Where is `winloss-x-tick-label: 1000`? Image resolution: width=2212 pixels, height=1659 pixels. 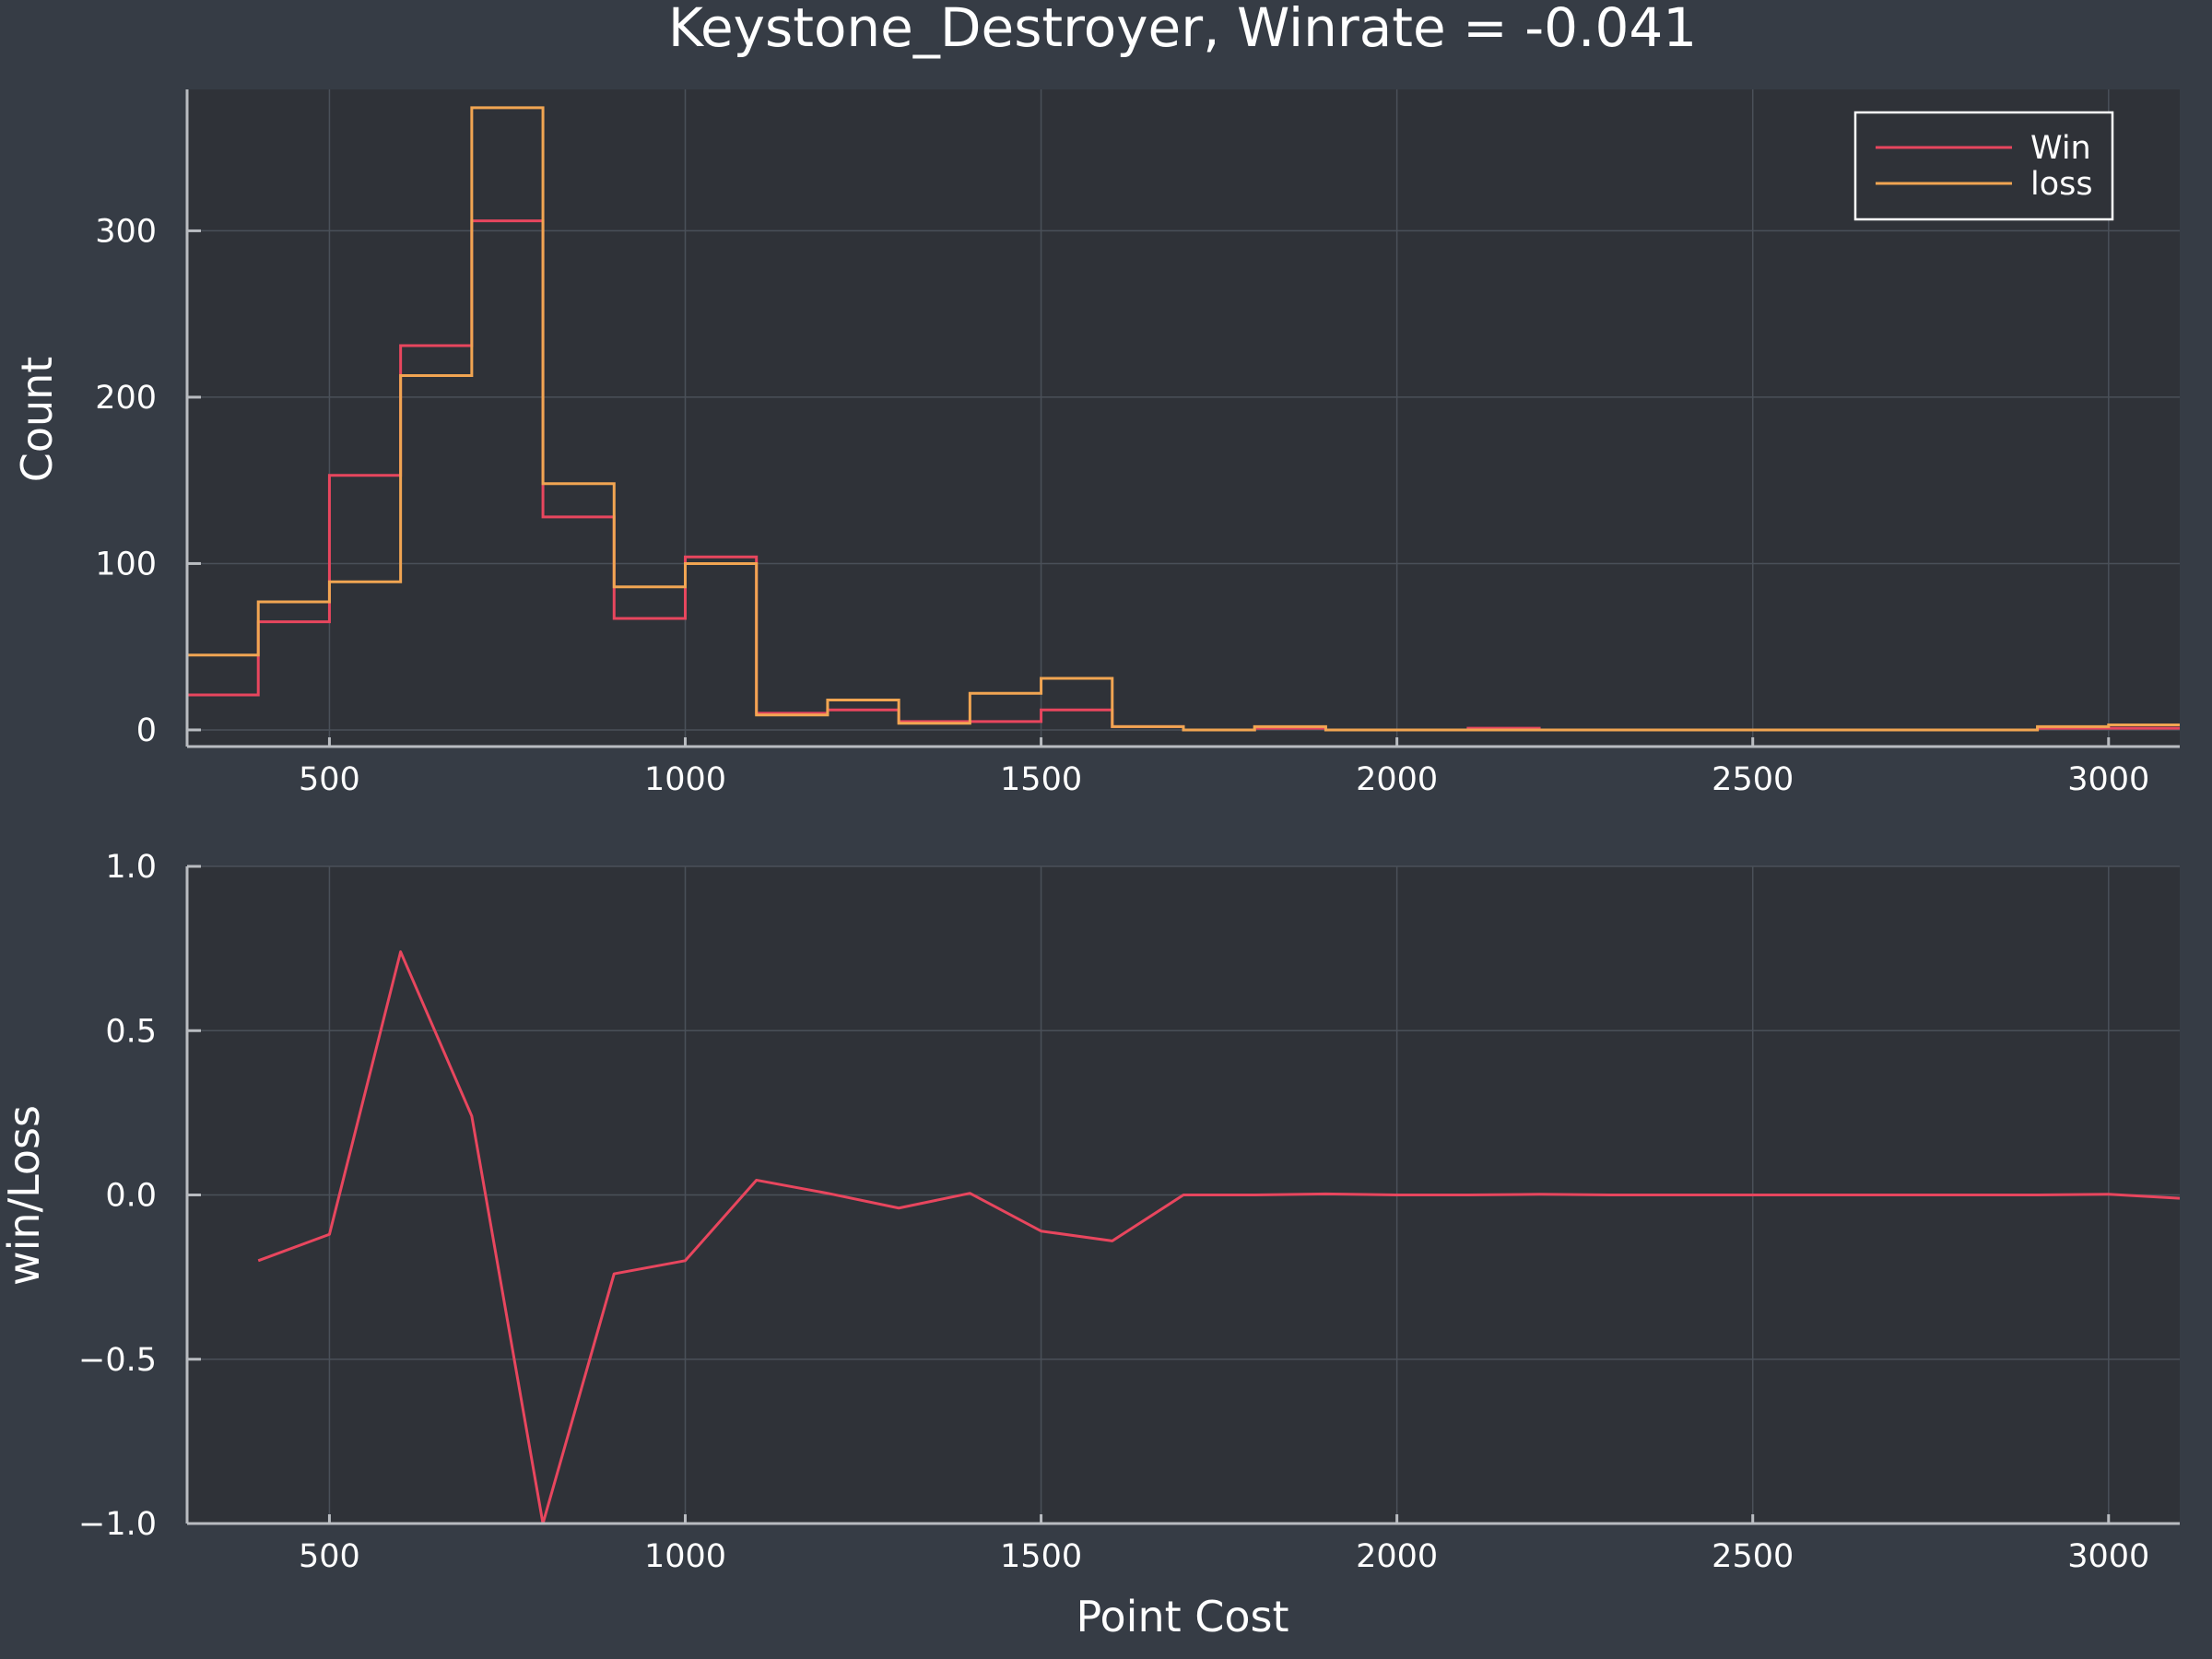 winloss-x-tick-label: 1000 is located at coordinates (685, 1556).